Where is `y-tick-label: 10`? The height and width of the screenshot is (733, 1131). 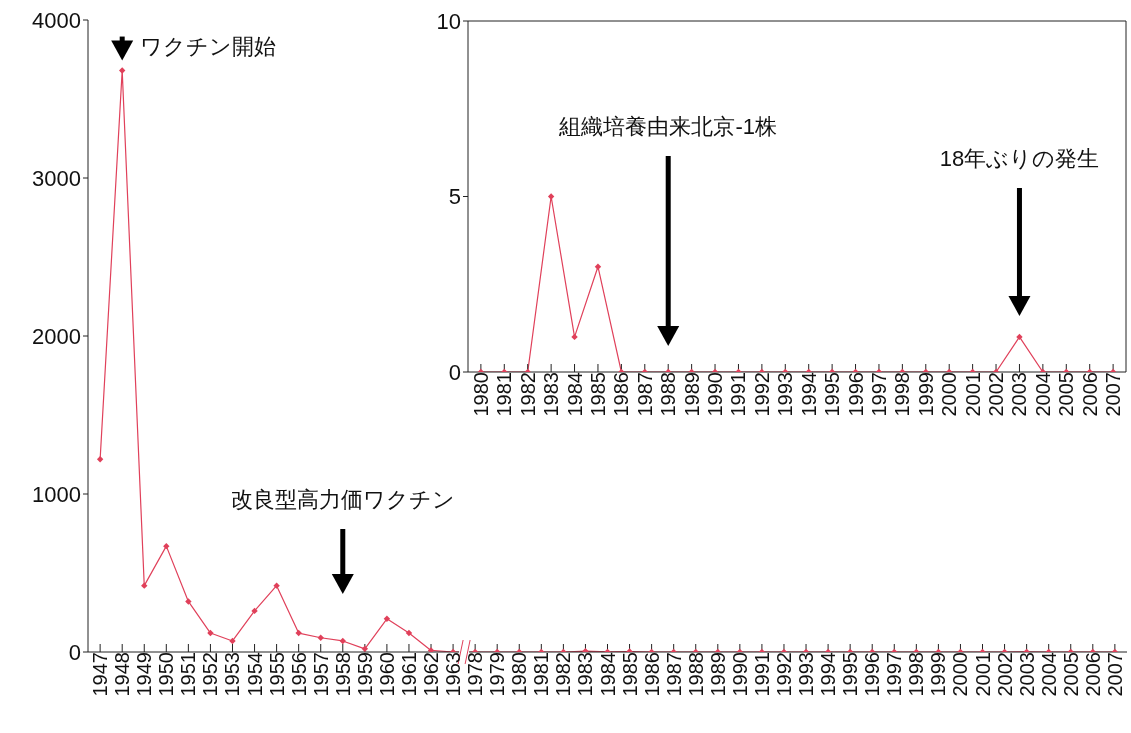
y-tick-label: 10 is located at coordinates (448, 21).